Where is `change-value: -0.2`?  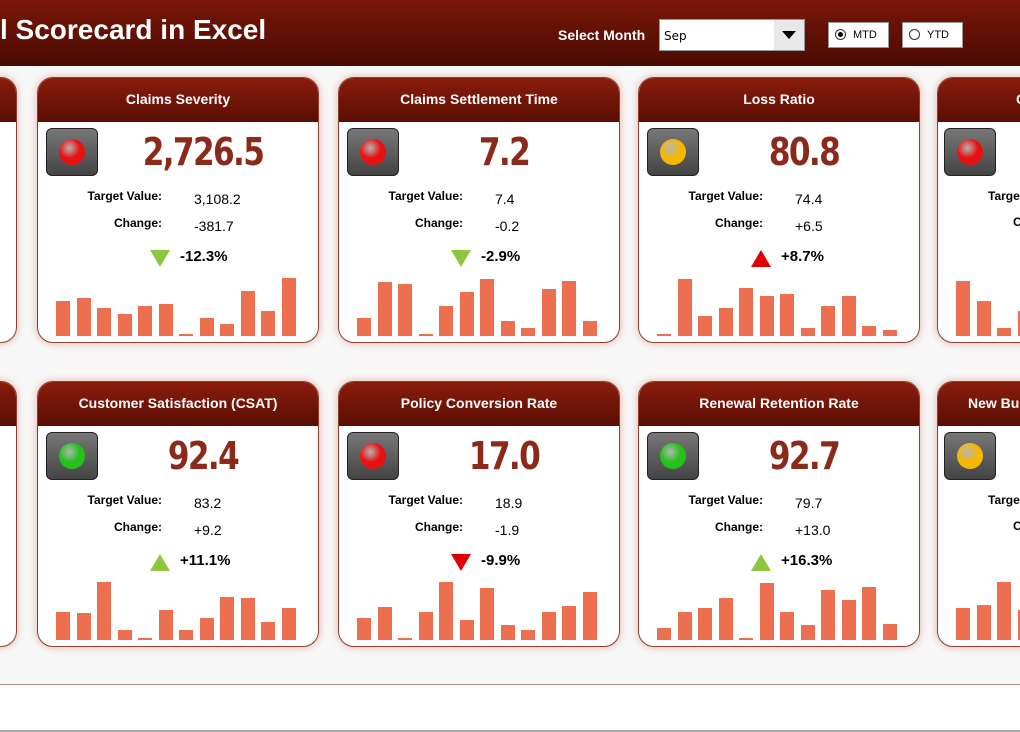 change-value: -0.2 is located at coordinates (507, 226).